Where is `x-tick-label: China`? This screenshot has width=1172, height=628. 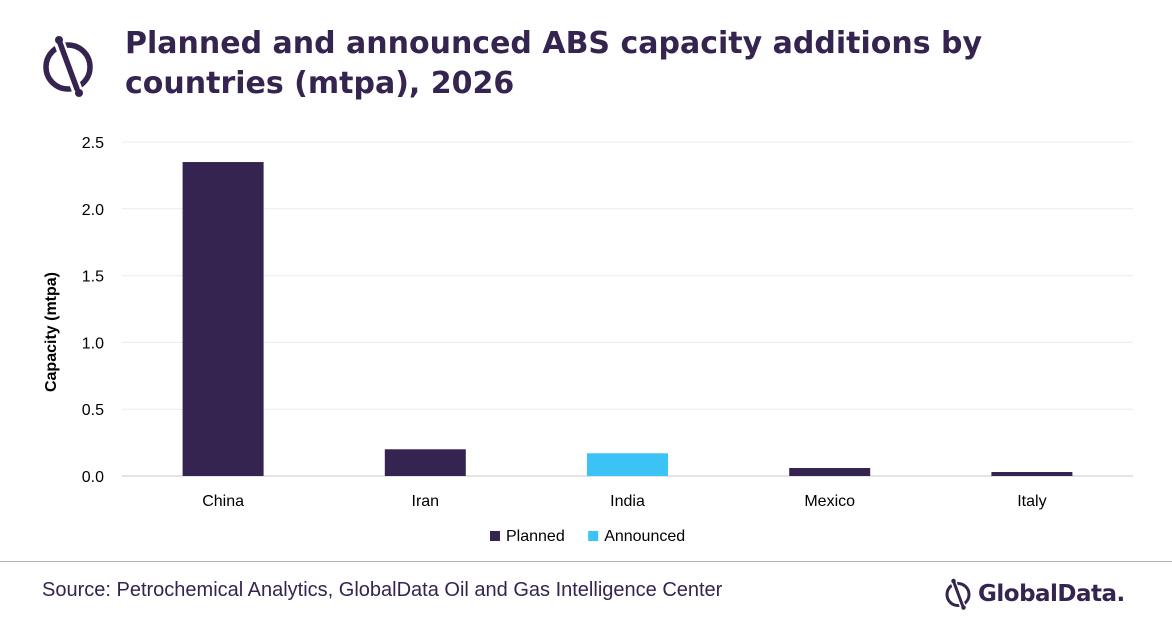 x-tick-label: China is located at coordinates (223, 501).